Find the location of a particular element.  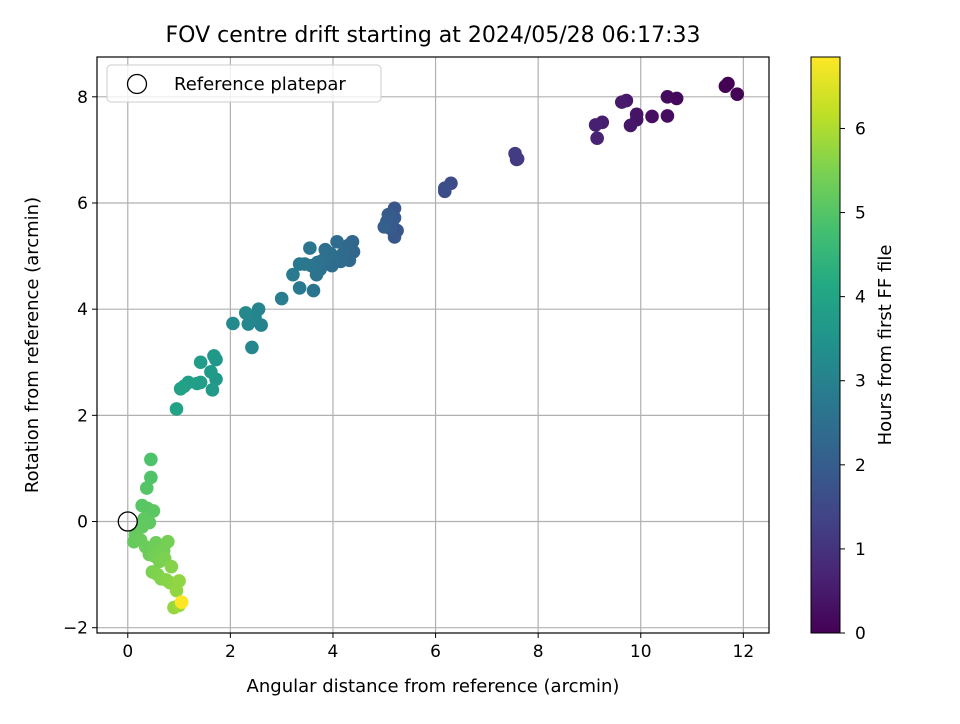

legend-box is located at coordinates (244, 83).